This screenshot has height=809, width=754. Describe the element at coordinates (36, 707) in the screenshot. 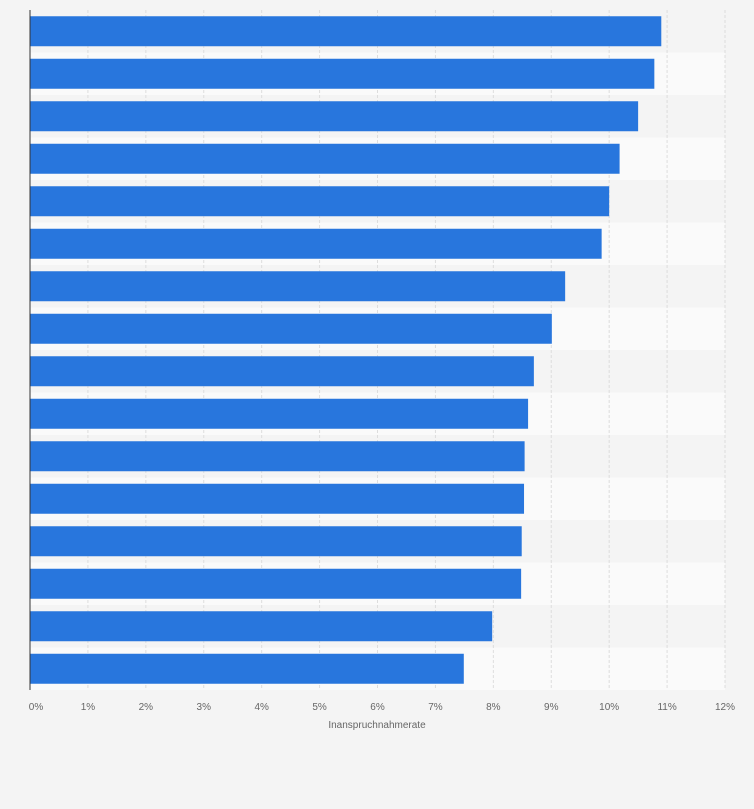

I see `x-tick-label: 0%` at that location.